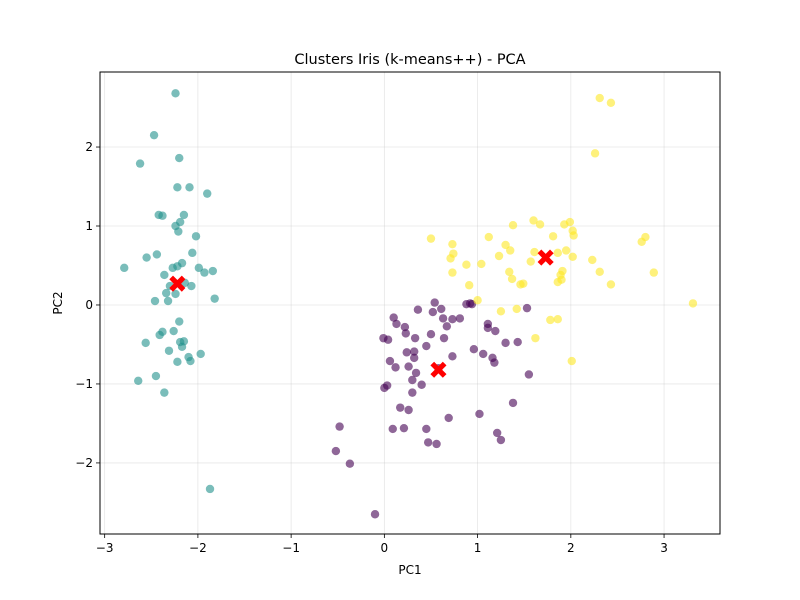  I want to click on y-tick-label: −2, so click(84, 463).